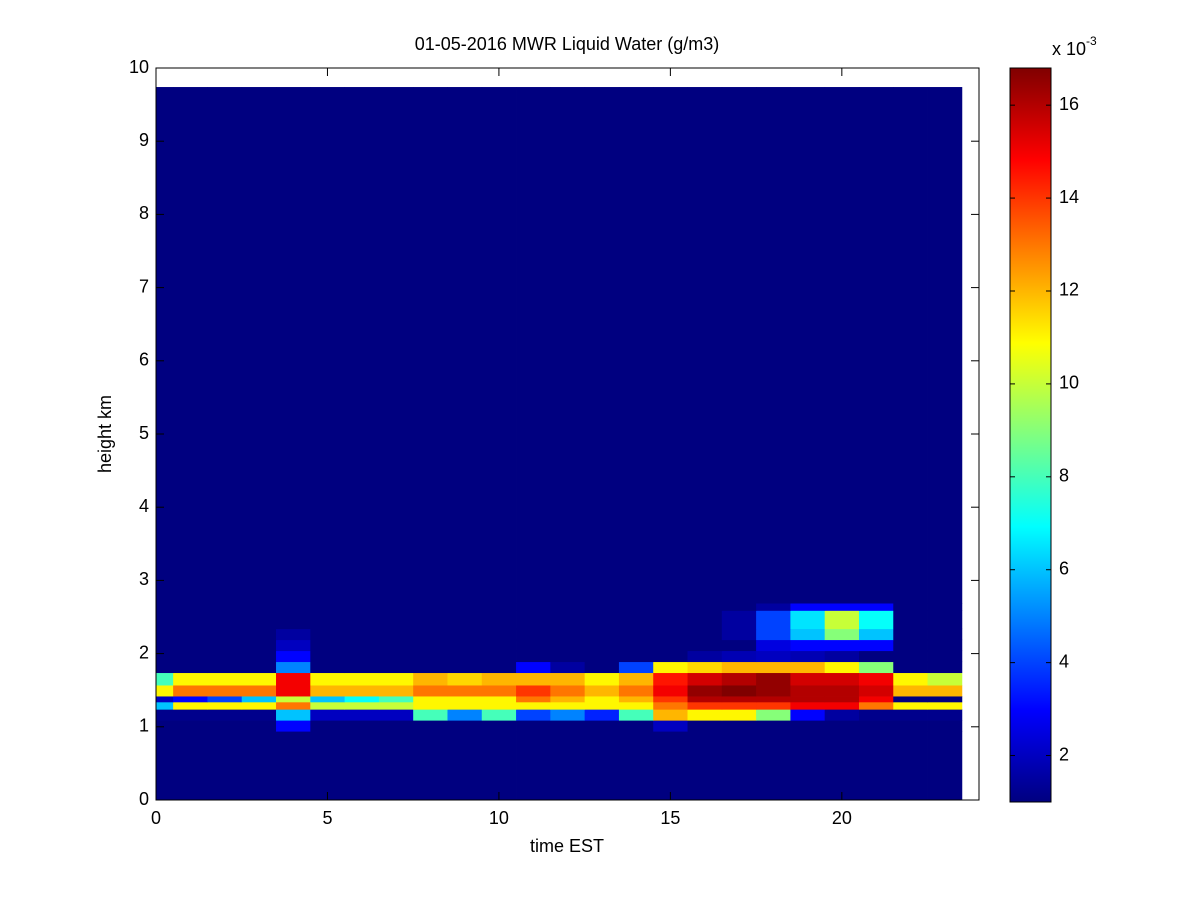  What do you see at coordinates (1069, 290) in the screenshot?
I see `colorbar-tick-label: 12` at bounding box center [1069, 290].